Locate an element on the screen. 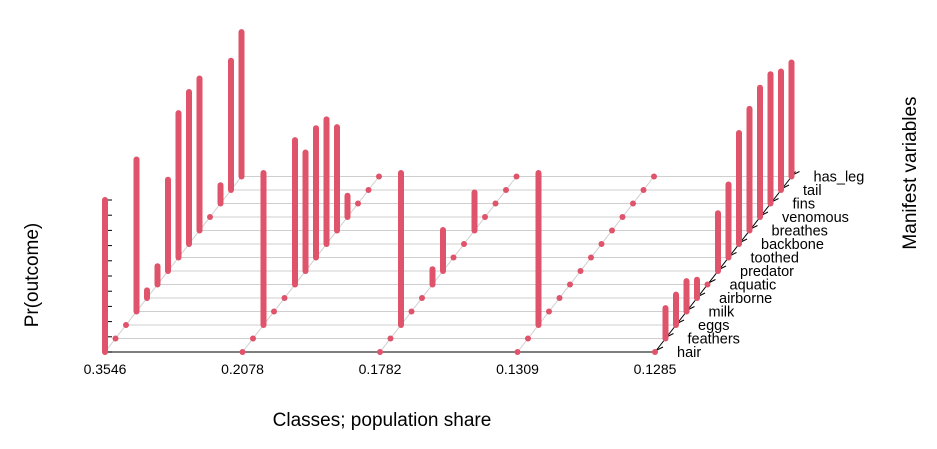 The height and width of the screenshot is (449, 937). variable-label-predator: predator is located at coordinates (767, 272).